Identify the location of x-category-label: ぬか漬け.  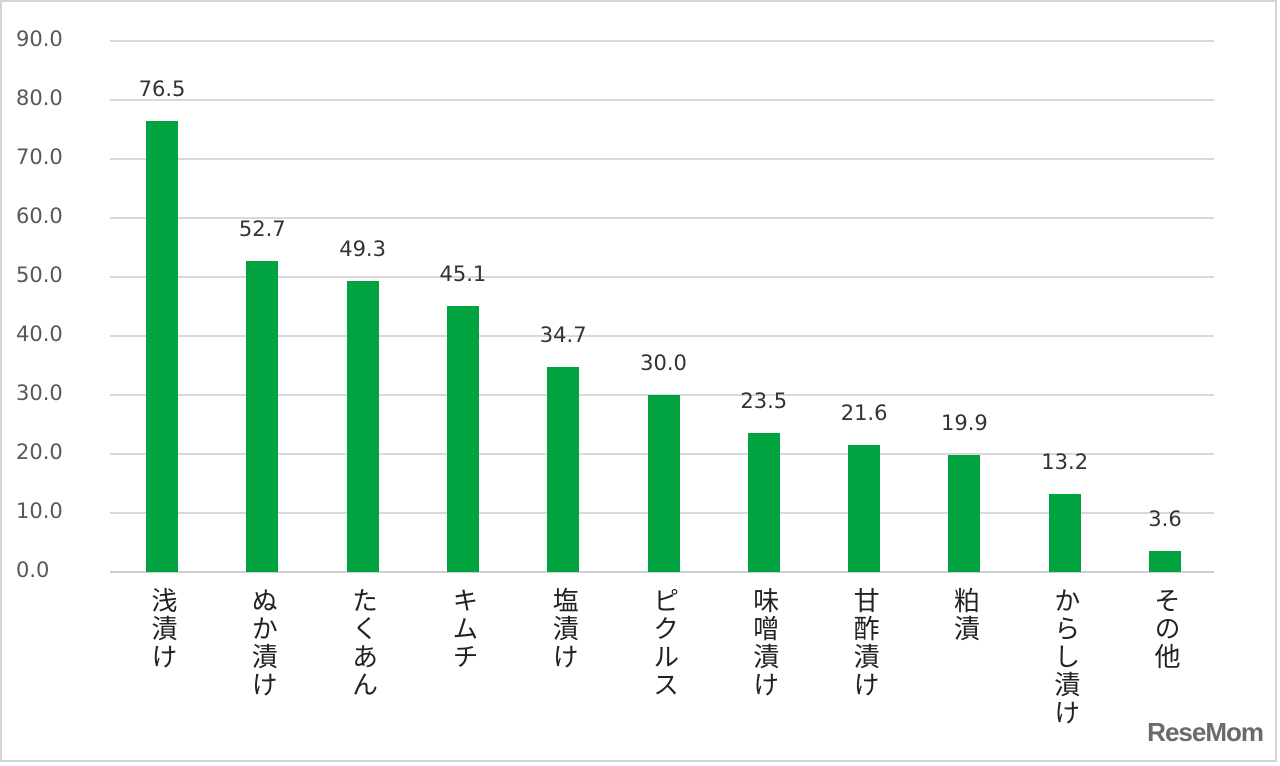
(262, 643).